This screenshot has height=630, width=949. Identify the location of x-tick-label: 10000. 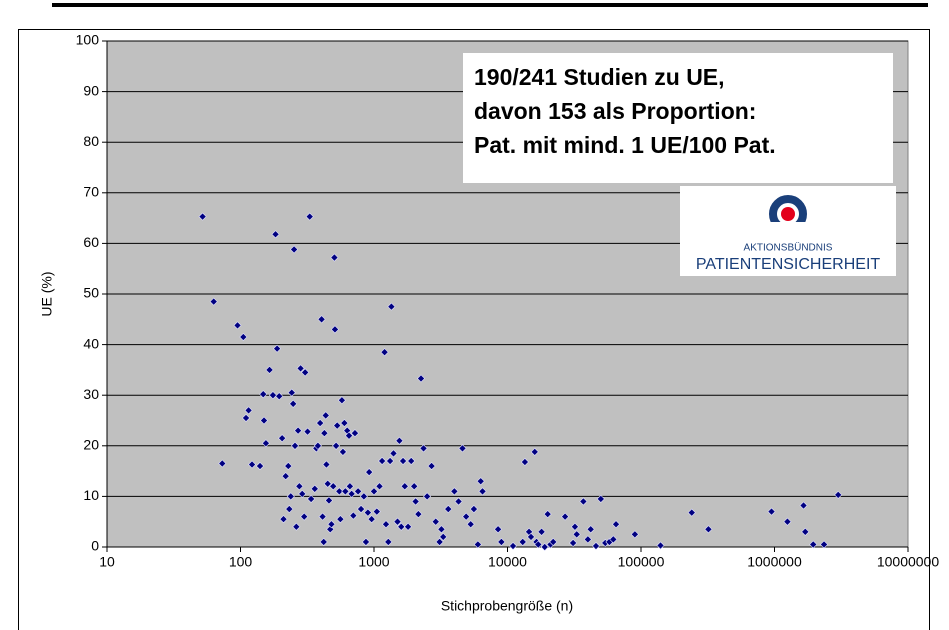
(507, 562).